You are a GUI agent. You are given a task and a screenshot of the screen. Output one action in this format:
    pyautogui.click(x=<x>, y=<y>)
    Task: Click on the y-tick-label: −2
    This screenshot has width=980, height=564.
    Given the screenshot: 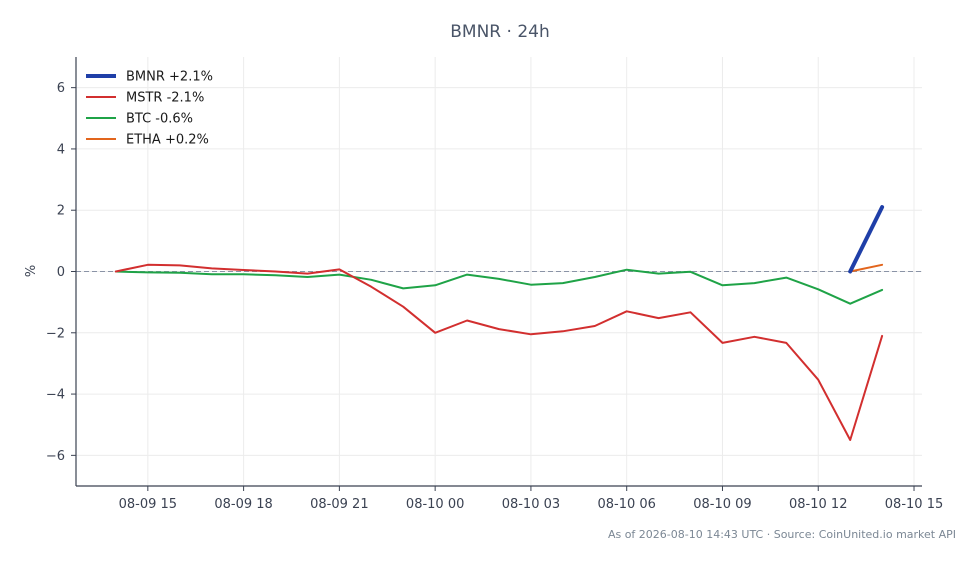 What is the action you would take?
    pyautogui.click(x=55, y=333)
    